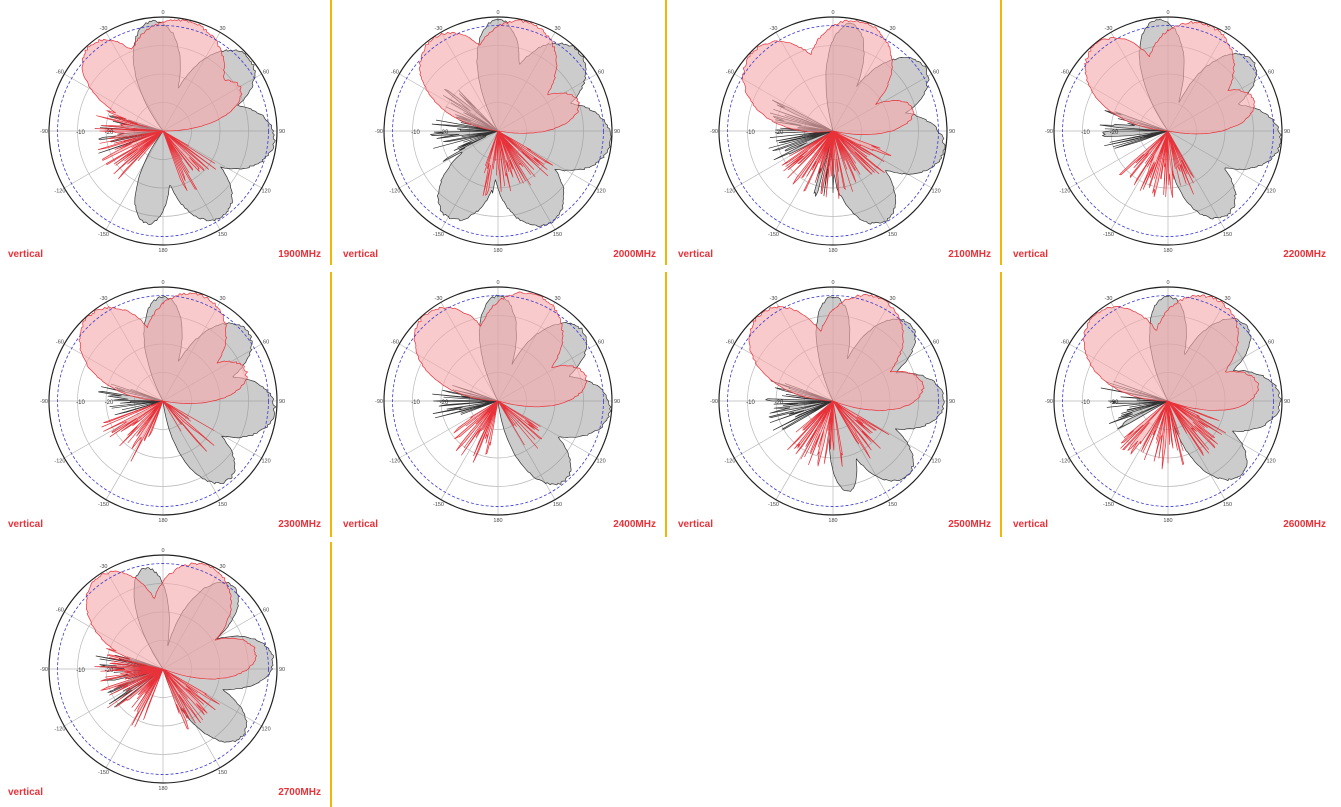  Describe the element at coordinates (634, 254) in the screenshot. I see `panel-frequency-label: 2000MHz` at that location.